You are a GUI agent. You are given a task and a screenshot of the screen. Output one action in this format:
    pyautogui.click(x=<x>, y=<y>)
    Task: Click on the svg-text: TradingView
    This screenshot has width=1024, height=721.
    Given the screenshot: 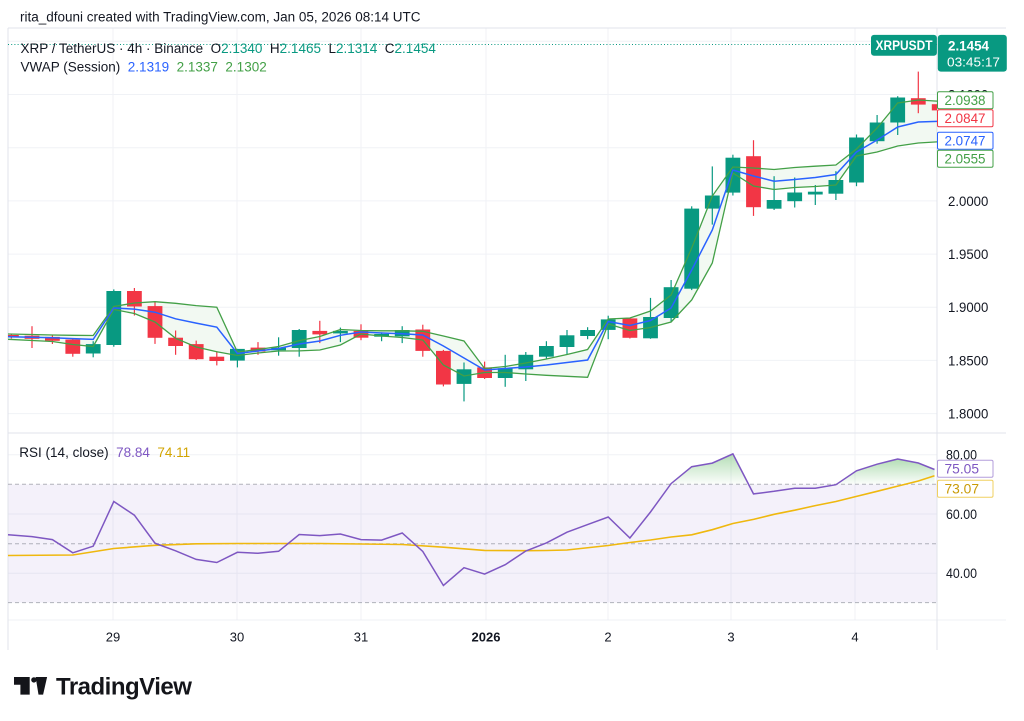 What is the action you would take?
    pyautogui.click(x=124, y=687)
    